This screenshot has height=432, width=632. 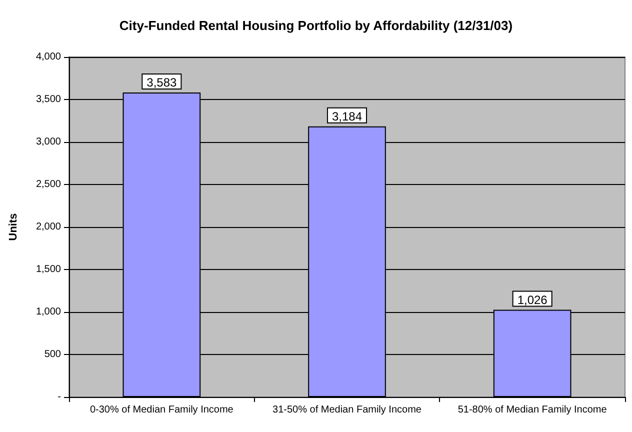 What do you see at coordinates (49, 312) in the screenshot?
I see `y-tick-label: 1,000` at bounding box center [49, 312].